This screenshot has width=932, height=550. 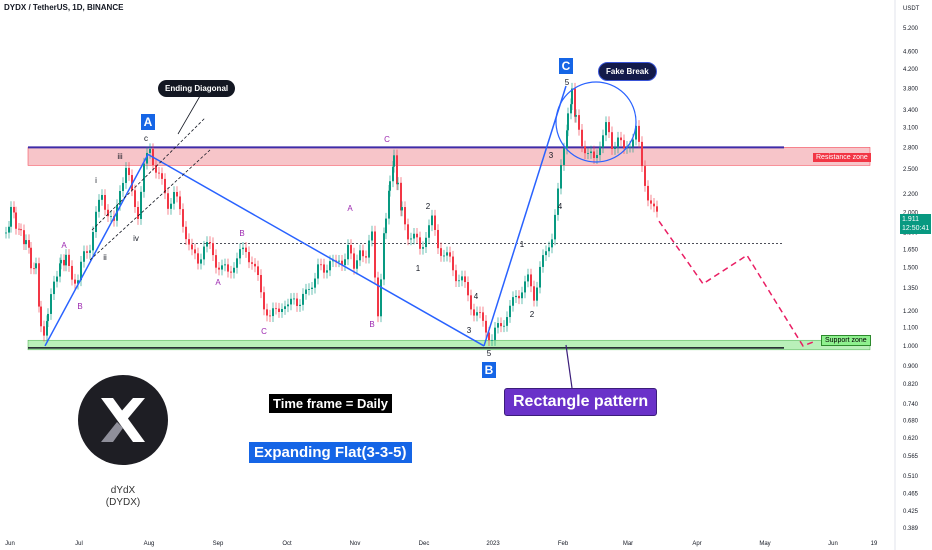 I want to click on ending-diagonal-callout: Ending Diagonal, so click(x=197, y=88).